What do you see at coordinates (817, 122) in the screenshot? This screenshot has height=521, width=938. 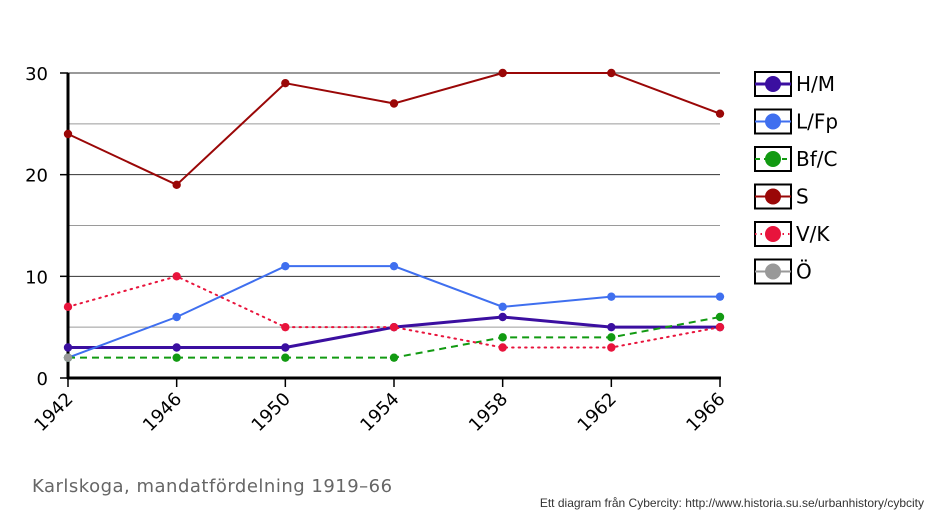 I see `legend-label: L/Fp` at bounding box center [817, 122].